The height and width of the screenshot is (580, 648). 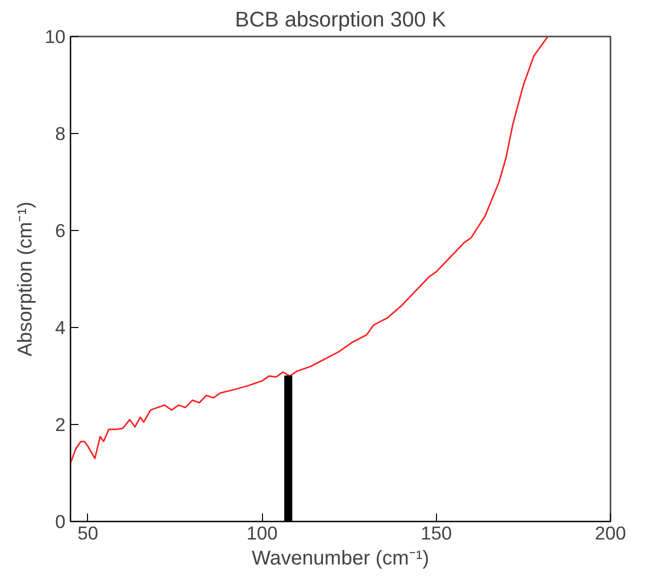 What do you see at coordinates (60, 133) in the screenshot?
I see `y-tick-label: 8` at bounding box center [60, 133].